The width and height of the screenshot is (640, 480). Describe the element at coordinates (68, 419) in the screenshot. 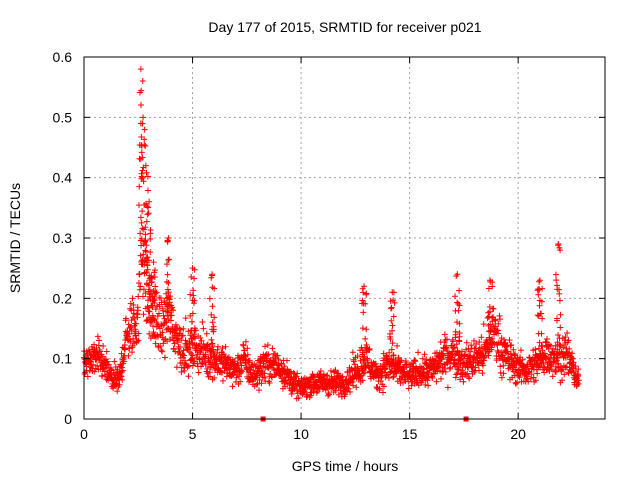

I see `y-tick-label: 0` at that location.